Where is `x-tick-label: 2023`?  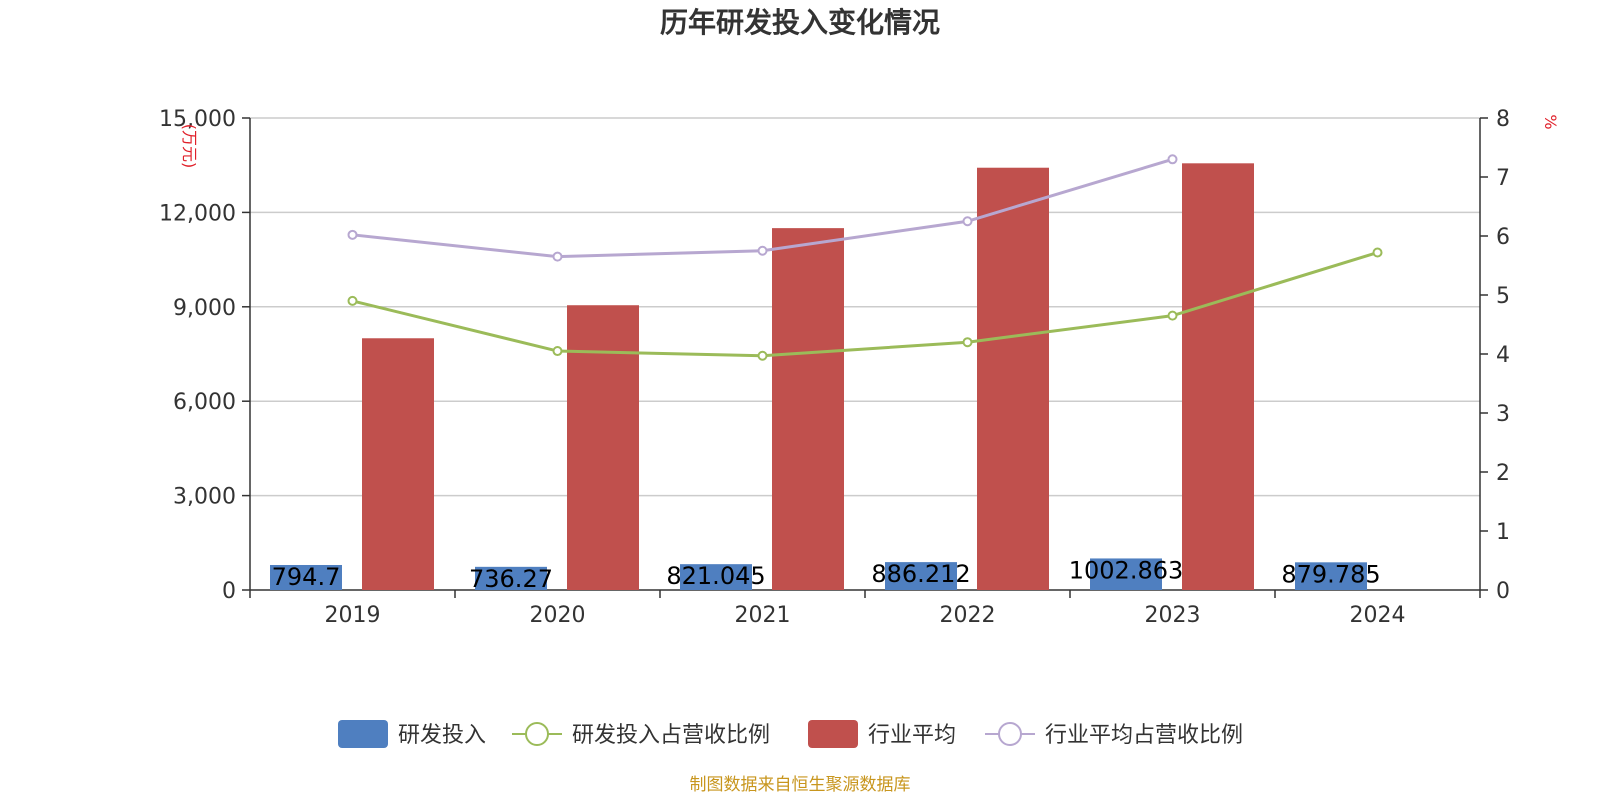
x-tick-label: 2023 is located at coordinates (1173, 615).